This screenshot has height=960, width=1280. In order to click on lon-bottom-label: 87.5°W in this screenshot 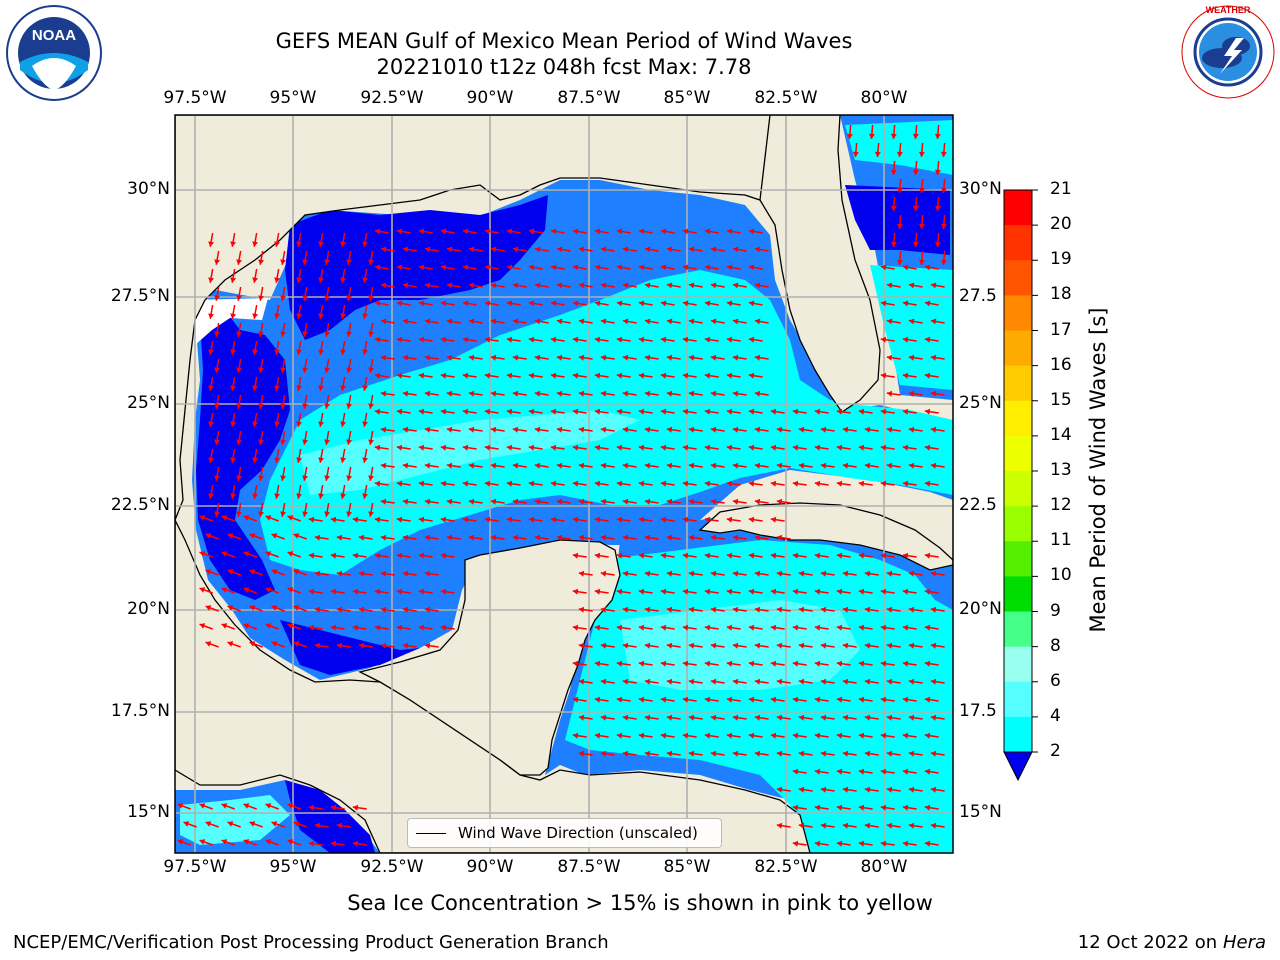, I will do `click(589, 867)`.